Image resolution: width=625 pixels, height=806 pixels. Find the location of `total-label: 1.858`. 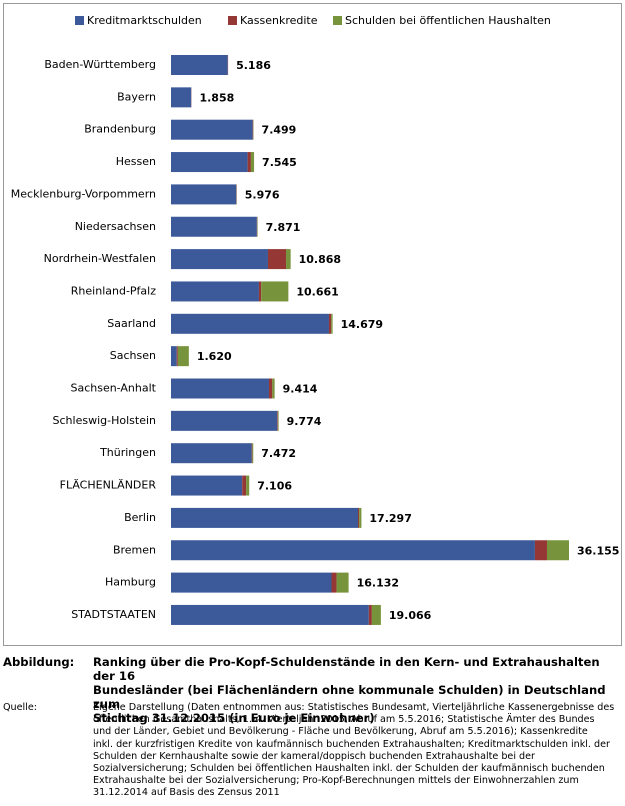

total-label: 1.858 is located at coordinates (216, 97).